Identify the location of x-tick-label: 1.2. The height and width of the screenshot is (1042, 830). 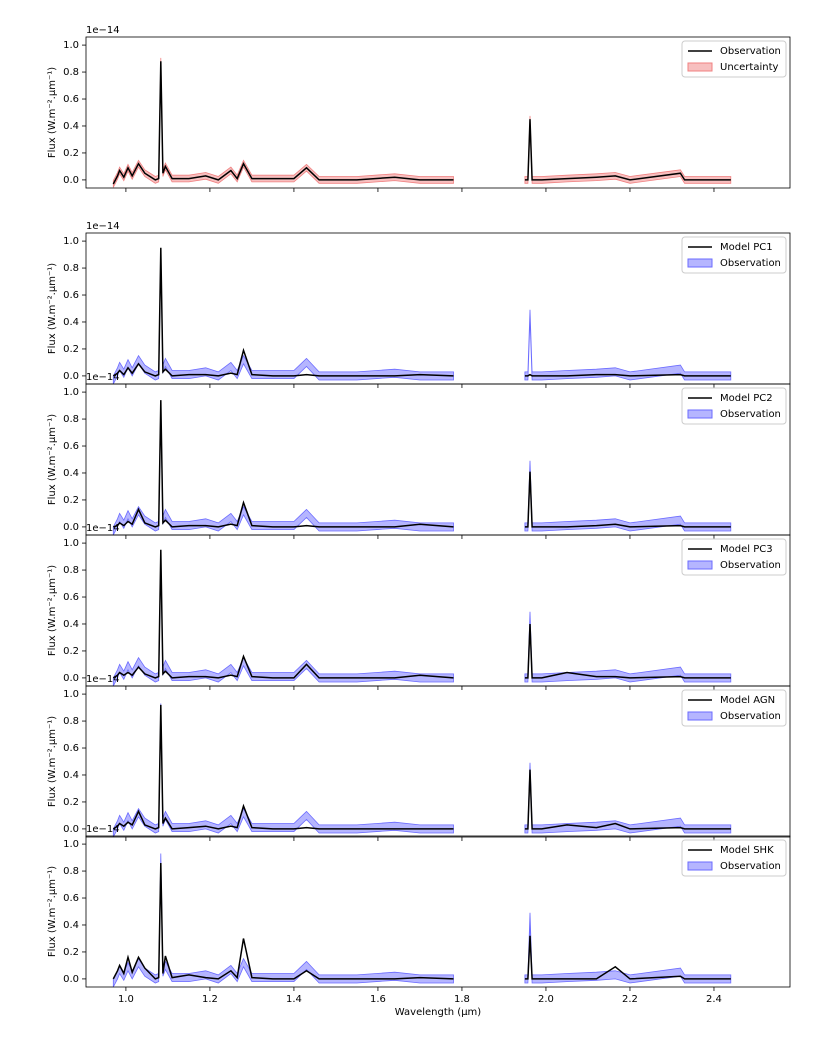
(210, 999).